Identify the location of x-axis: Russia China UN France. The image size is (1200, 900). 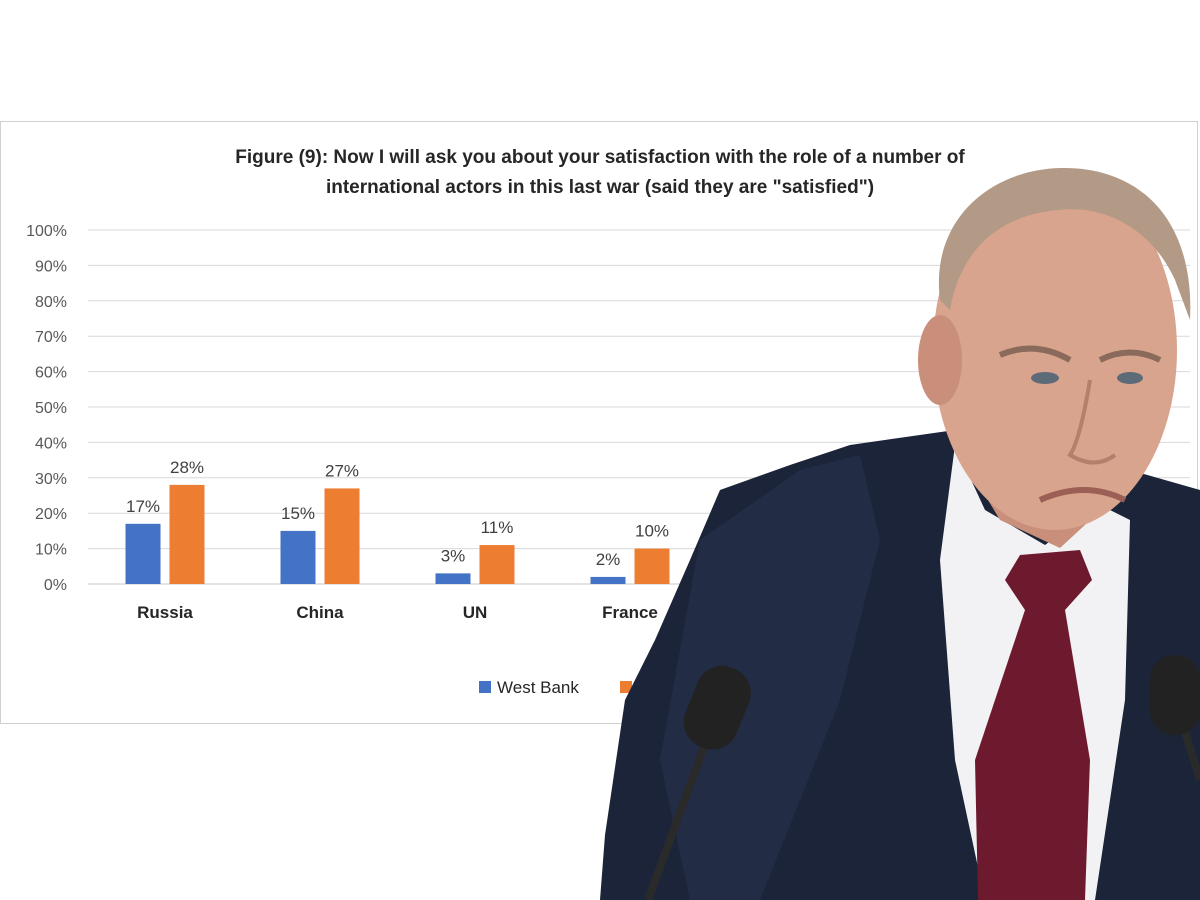
(397, 612).